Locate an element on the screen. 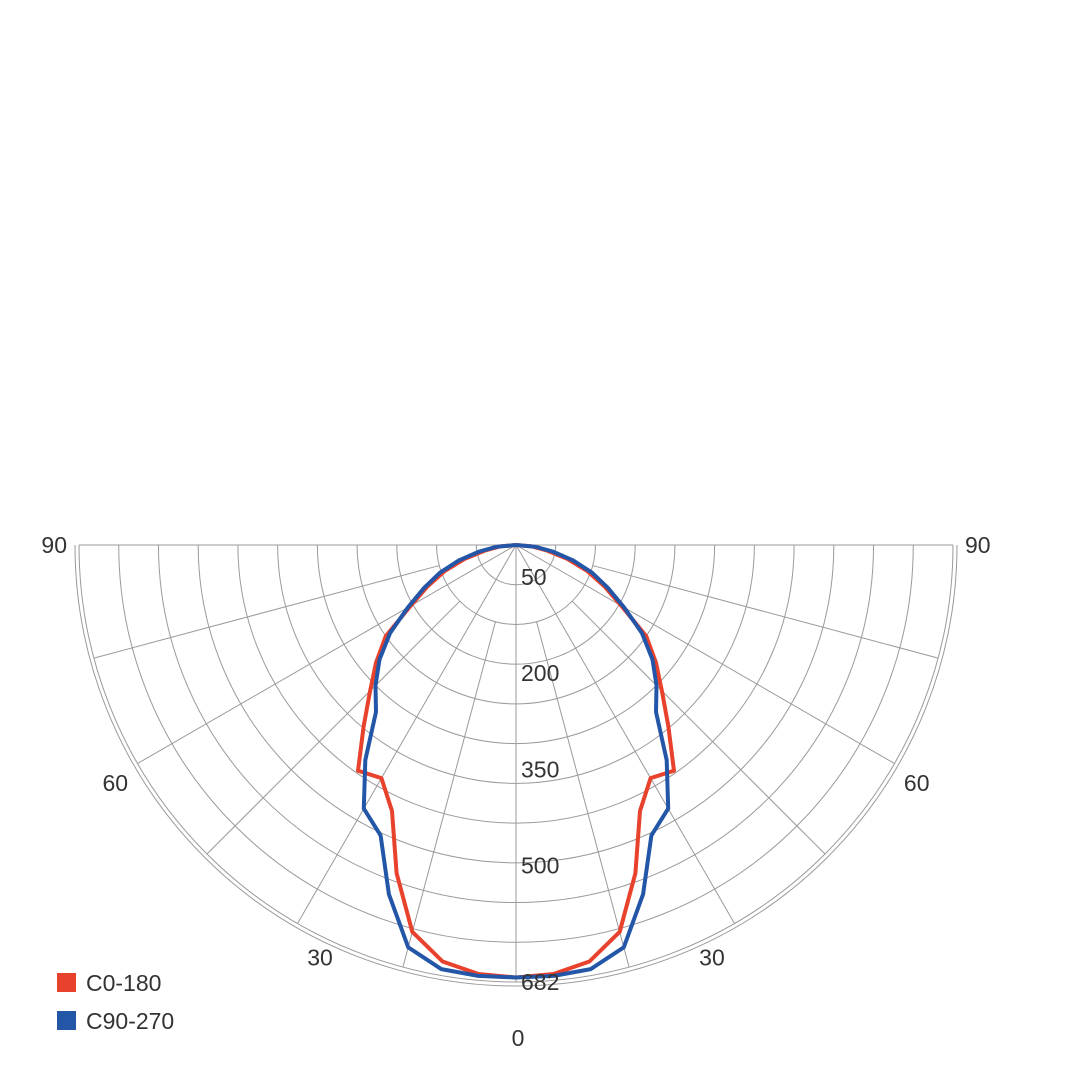 The width and height of the screenshot is (1080, 1085). legend: C0-180 C90-270 is located at coordinates (115, 1002).